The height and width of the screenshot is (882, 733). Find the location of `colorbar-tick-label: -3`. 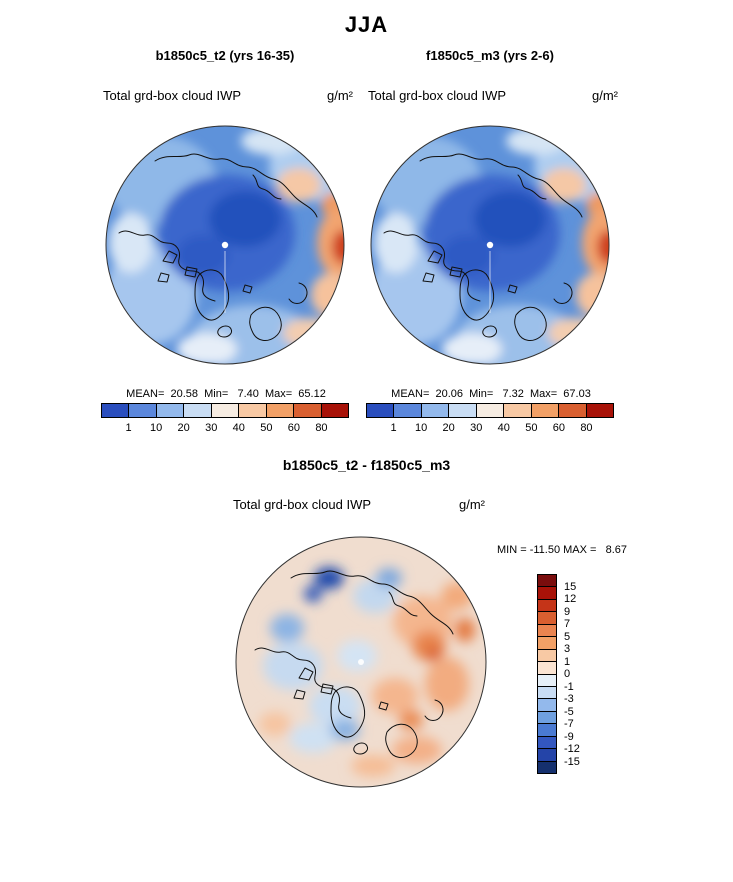

colorbar-tick-label: -3 is located at coordinates (569, 699).